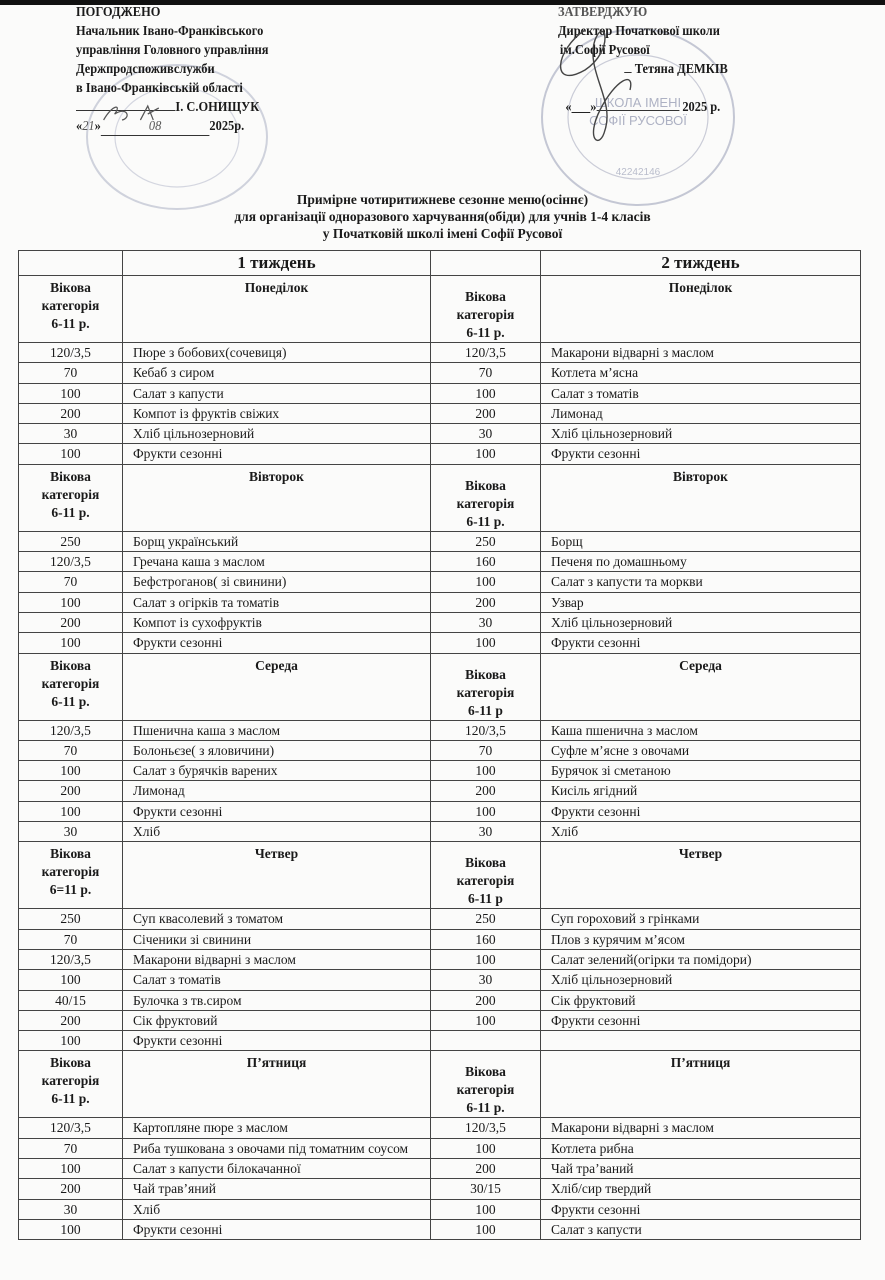  What do you see at coordinates (276, 959) in the screenshot?
I see `dish-week-1: Макарони відварні з маслом` at bounding box center [276, 959].